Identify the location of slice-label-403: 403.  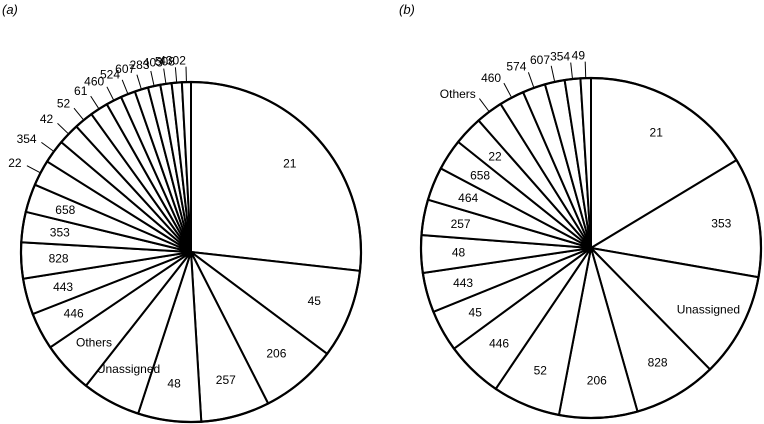
(153, 63).